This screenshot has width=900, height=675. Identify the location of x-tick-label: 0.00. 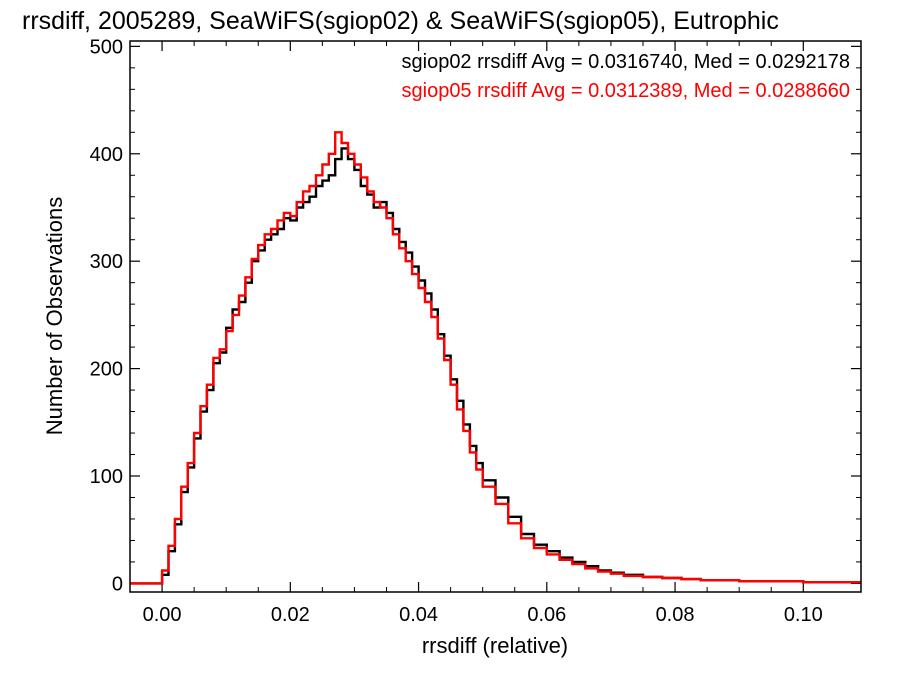
(162, 615).